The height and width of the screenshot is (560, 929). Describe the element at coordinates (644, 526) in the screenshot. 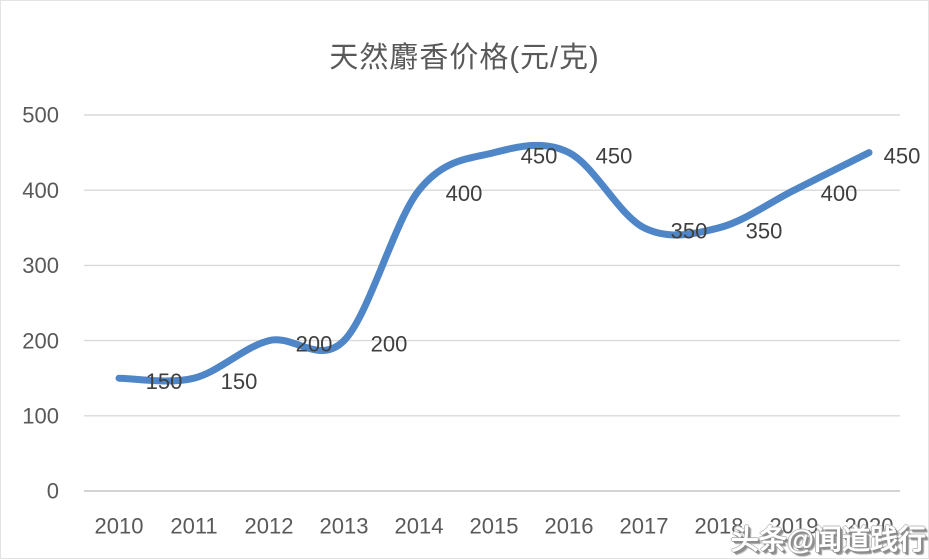

I see `x-axis-tick-label: 2017` at that location.